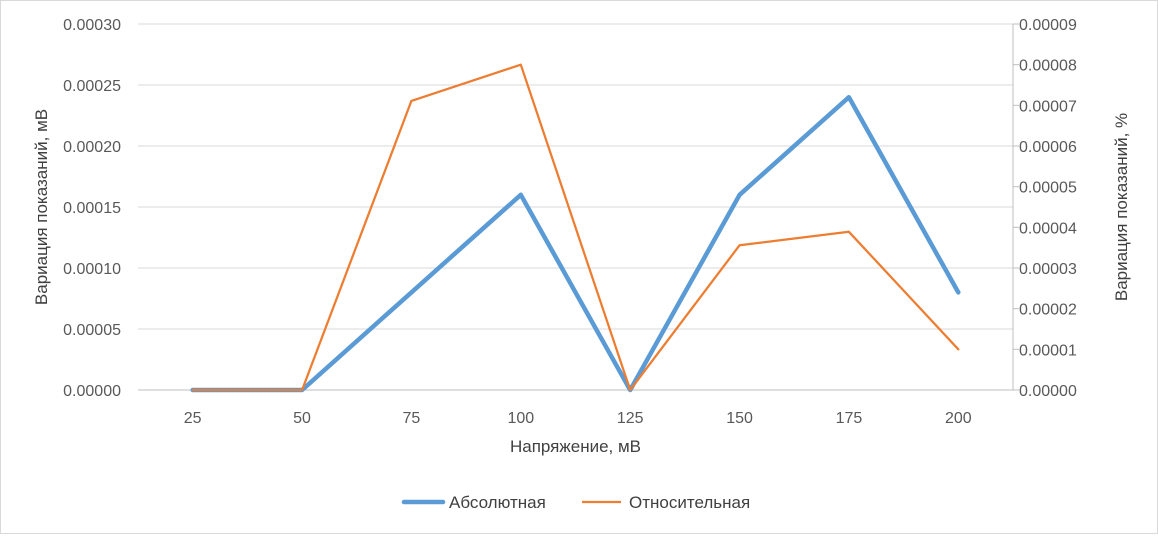 The width and height of the screenshot is (1158, 538). What do you see at coordinates (92, 330) in the screenshot?
I see `y-left-tick-label: 0.00005` at bounding box center [92, 330].